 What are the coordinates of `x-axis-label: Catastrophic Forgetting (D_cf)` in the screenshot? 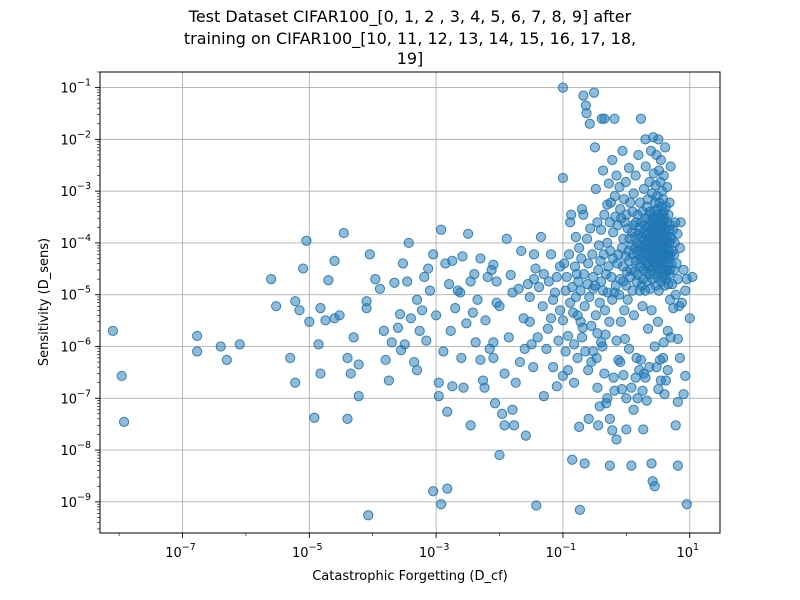 It's located at (410, 576).